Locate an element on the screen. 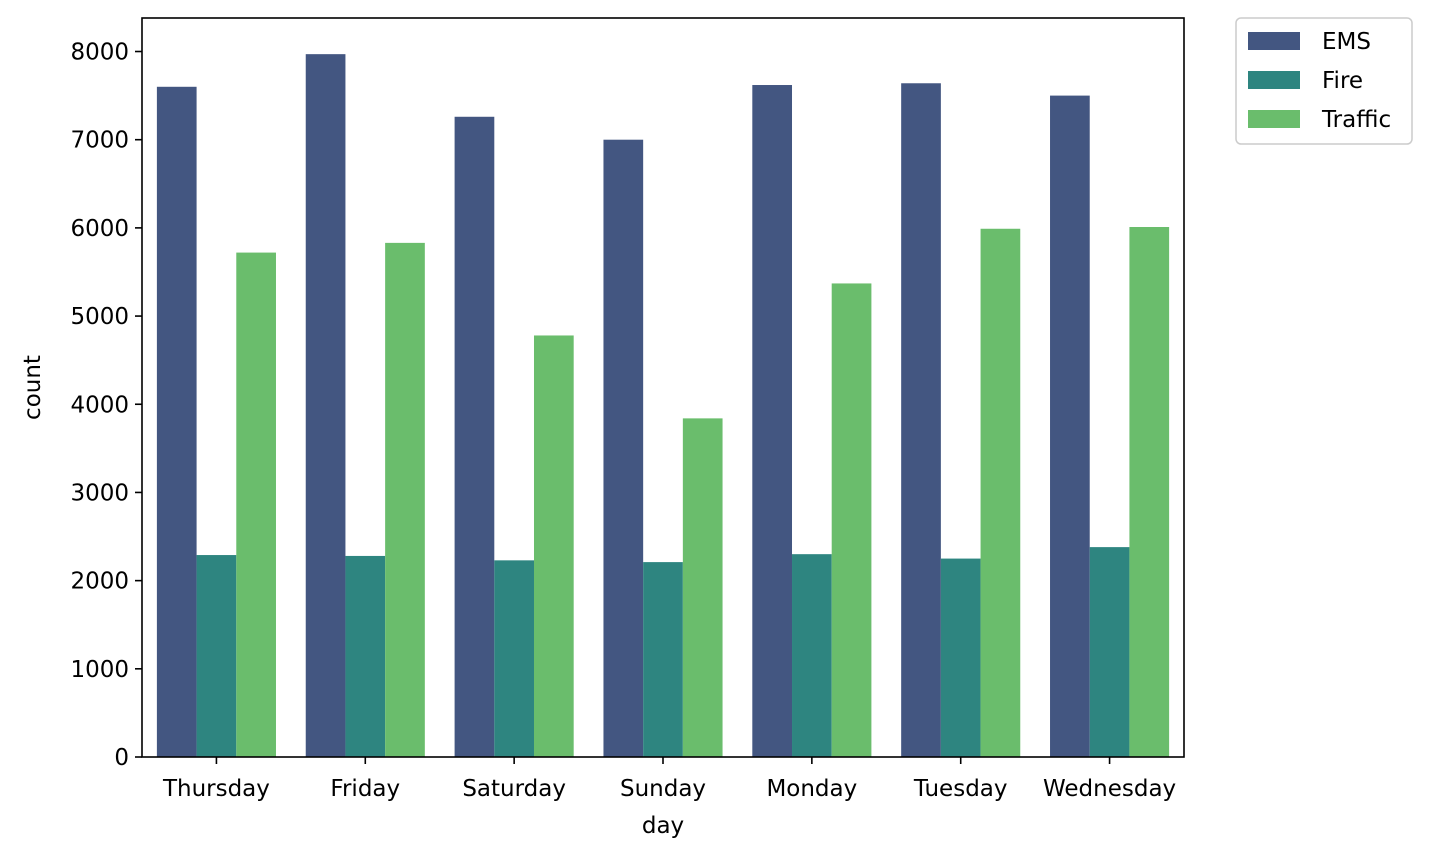  bar-ems-tuesday is located at coordinates (921, 420).